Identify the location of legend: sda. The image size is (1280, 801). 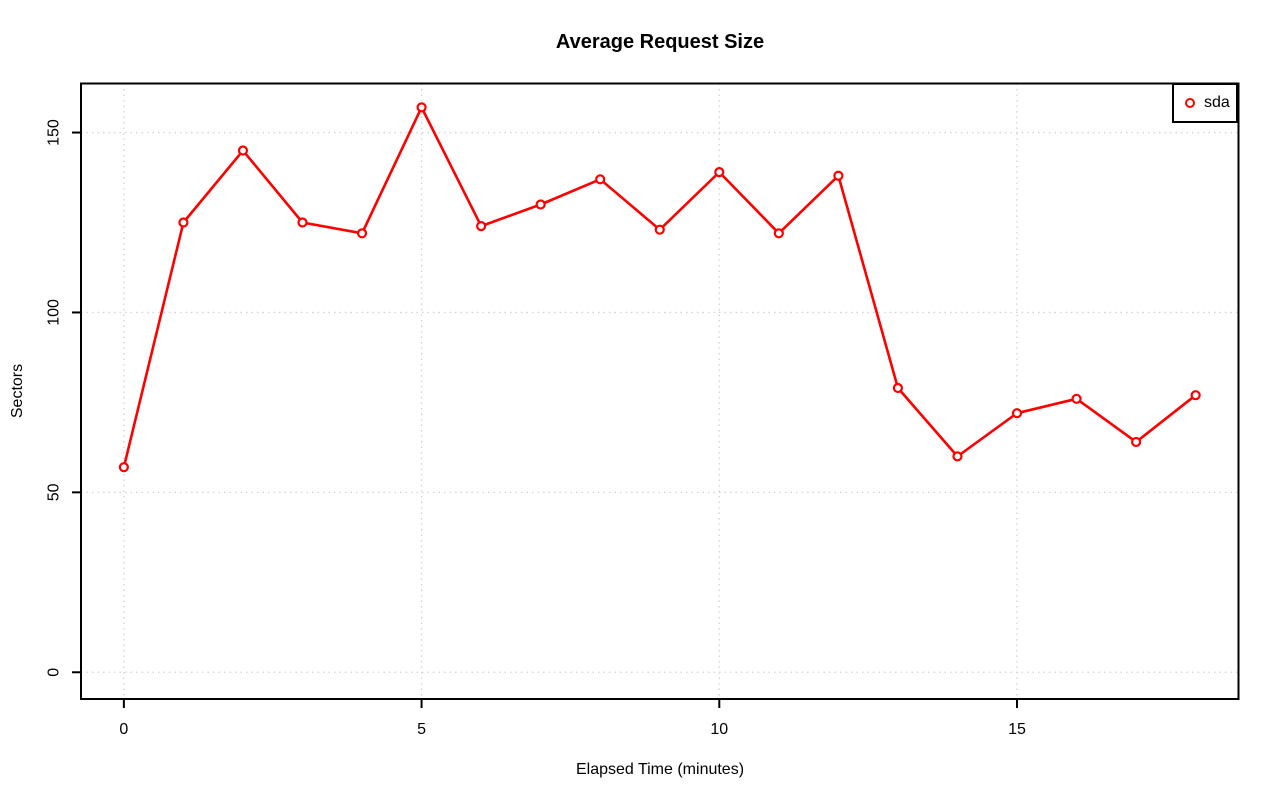
(1205, 103).